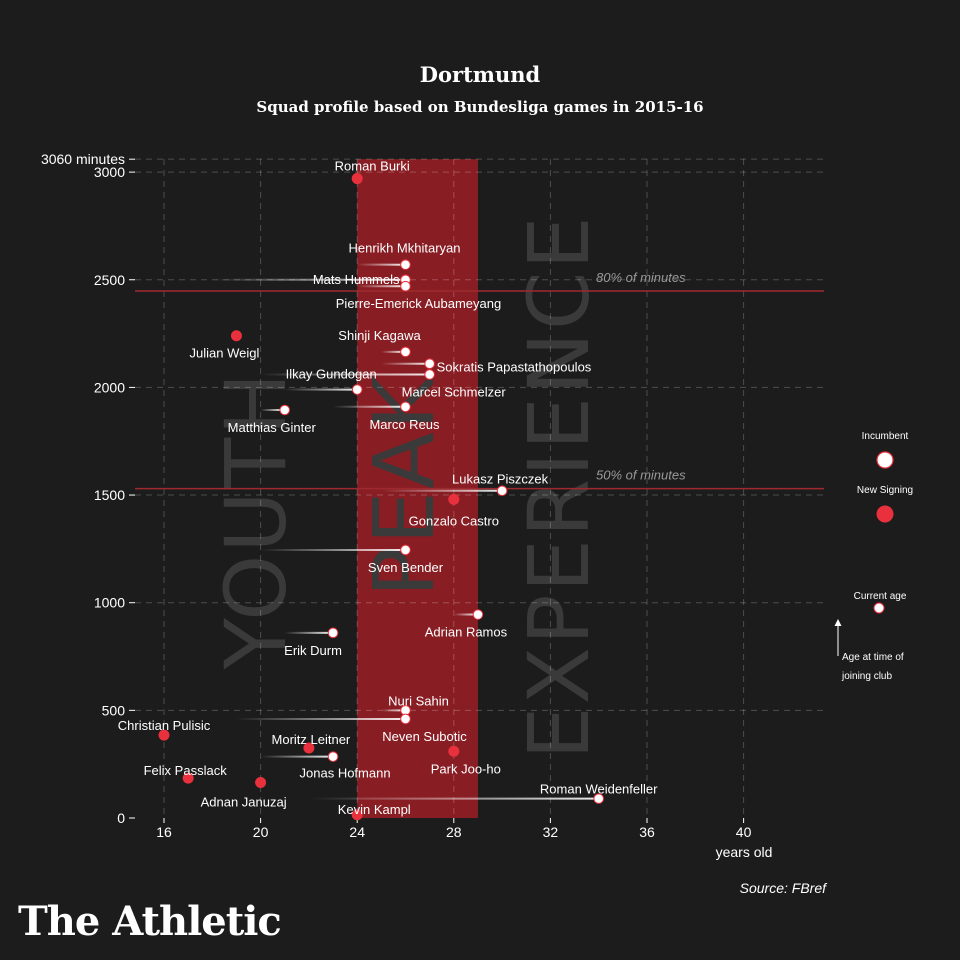 This screenshot has height=960, width=960. What do you see at coordinates (559, 486) in the screenshot?
I see `band-label-experience: EXPERIENCE` at bounding box center [559, 486].